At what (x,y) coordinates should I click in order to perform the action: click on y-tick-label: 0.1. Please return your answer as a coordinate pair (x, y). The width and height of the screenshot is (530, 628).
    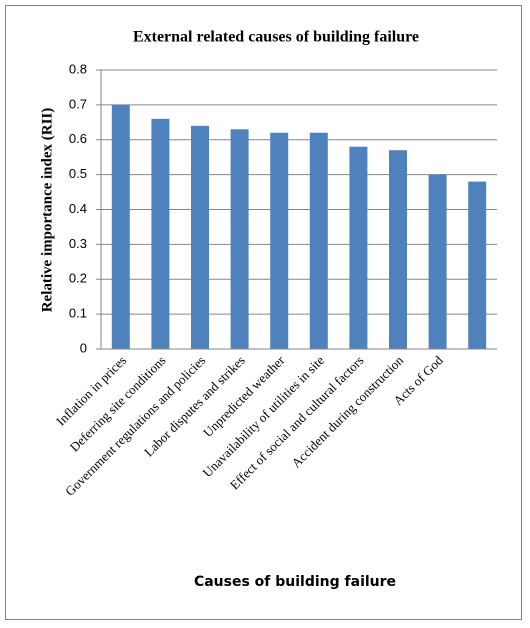
    Looking at the image, I should click on (78, 313).